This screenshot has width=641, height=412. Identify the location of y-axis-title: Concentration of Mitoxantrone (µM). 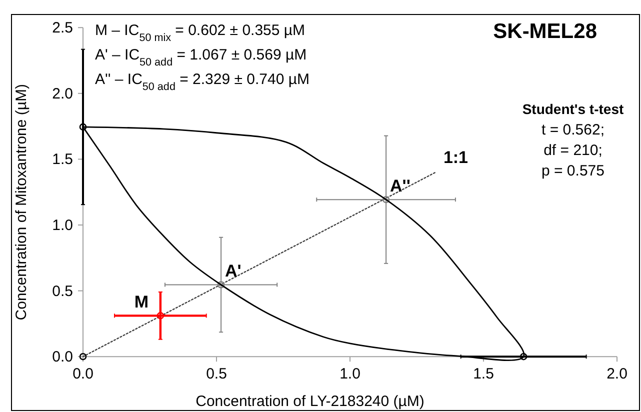
(21, 202).